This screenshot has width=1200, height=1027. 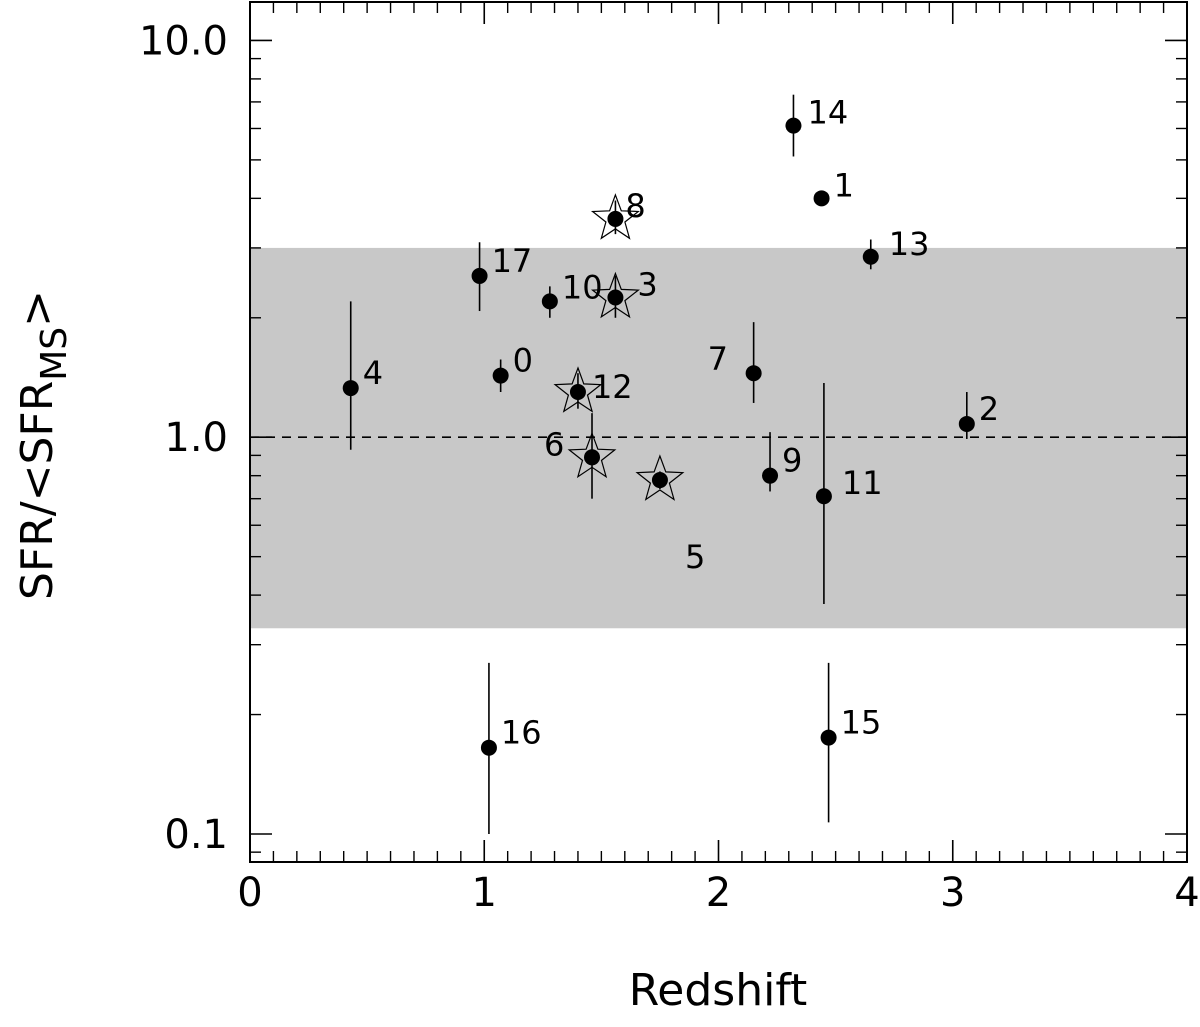 I want to click on point-label-9: 9, so click(x=792, y=461).